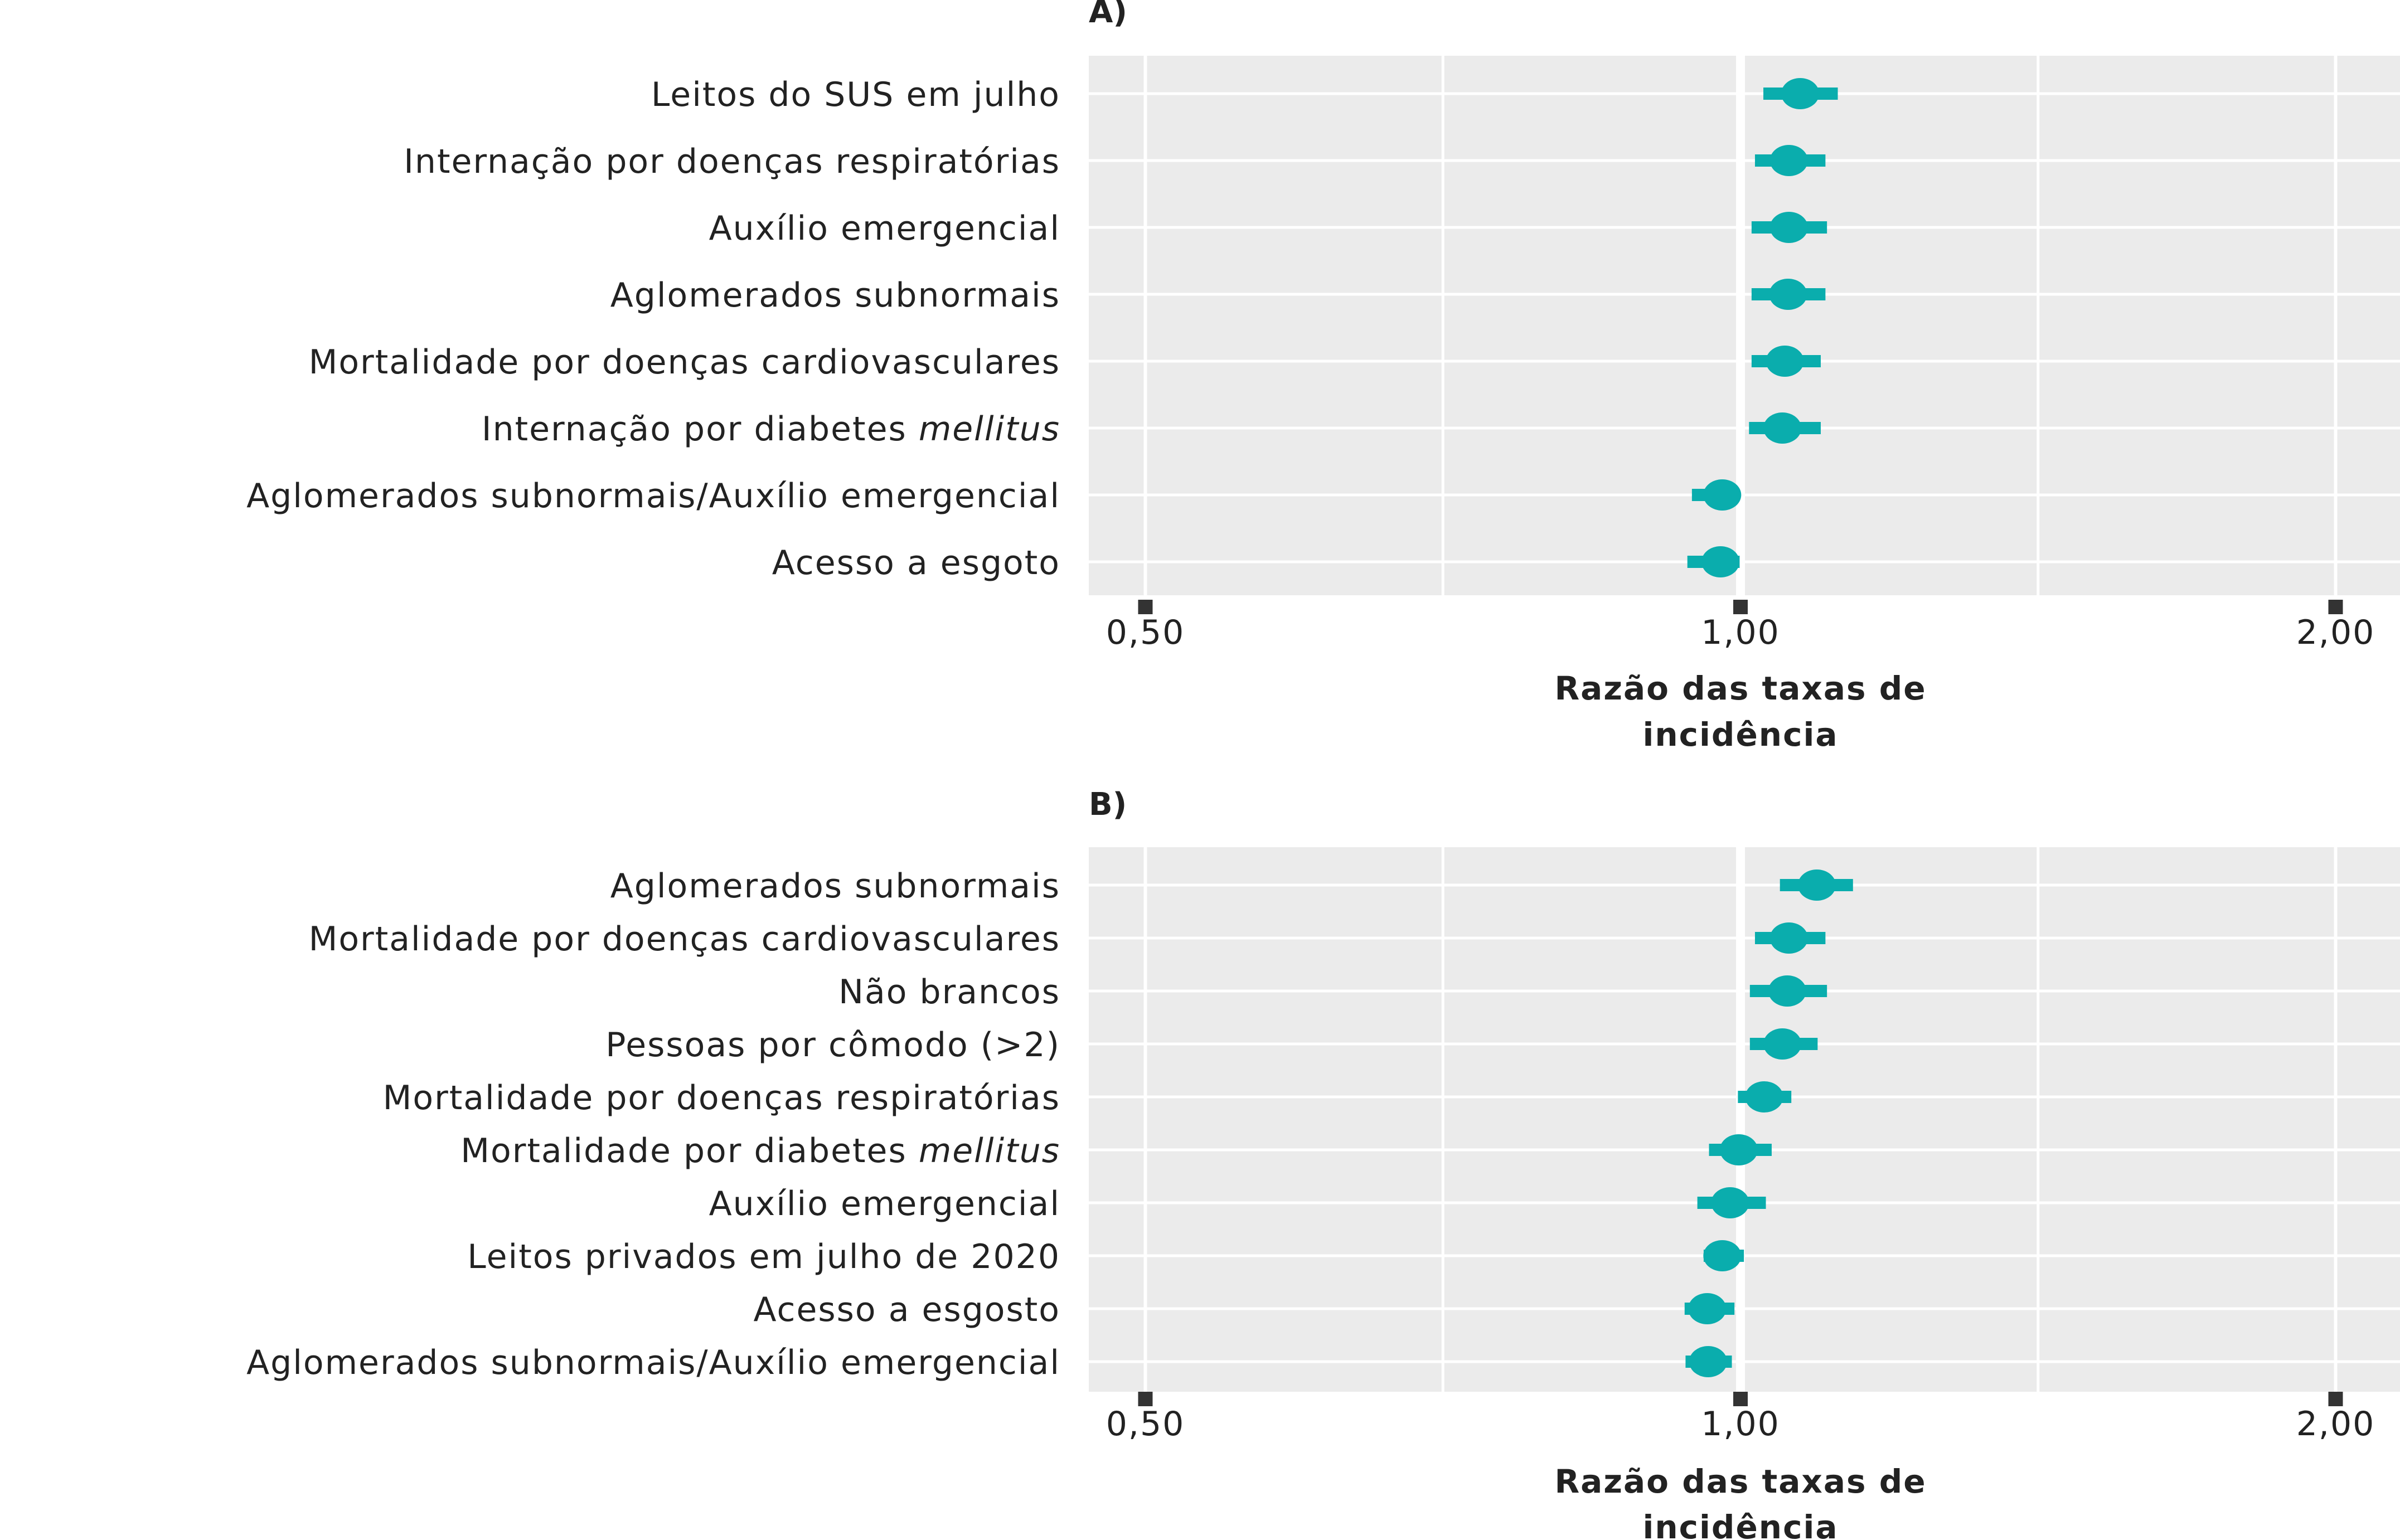 The width and height of the screenshot is (2400, 1540). Describe the element at coordinates (1108, 804) in the screenshot. I see `panel-tag: B)` at that location.